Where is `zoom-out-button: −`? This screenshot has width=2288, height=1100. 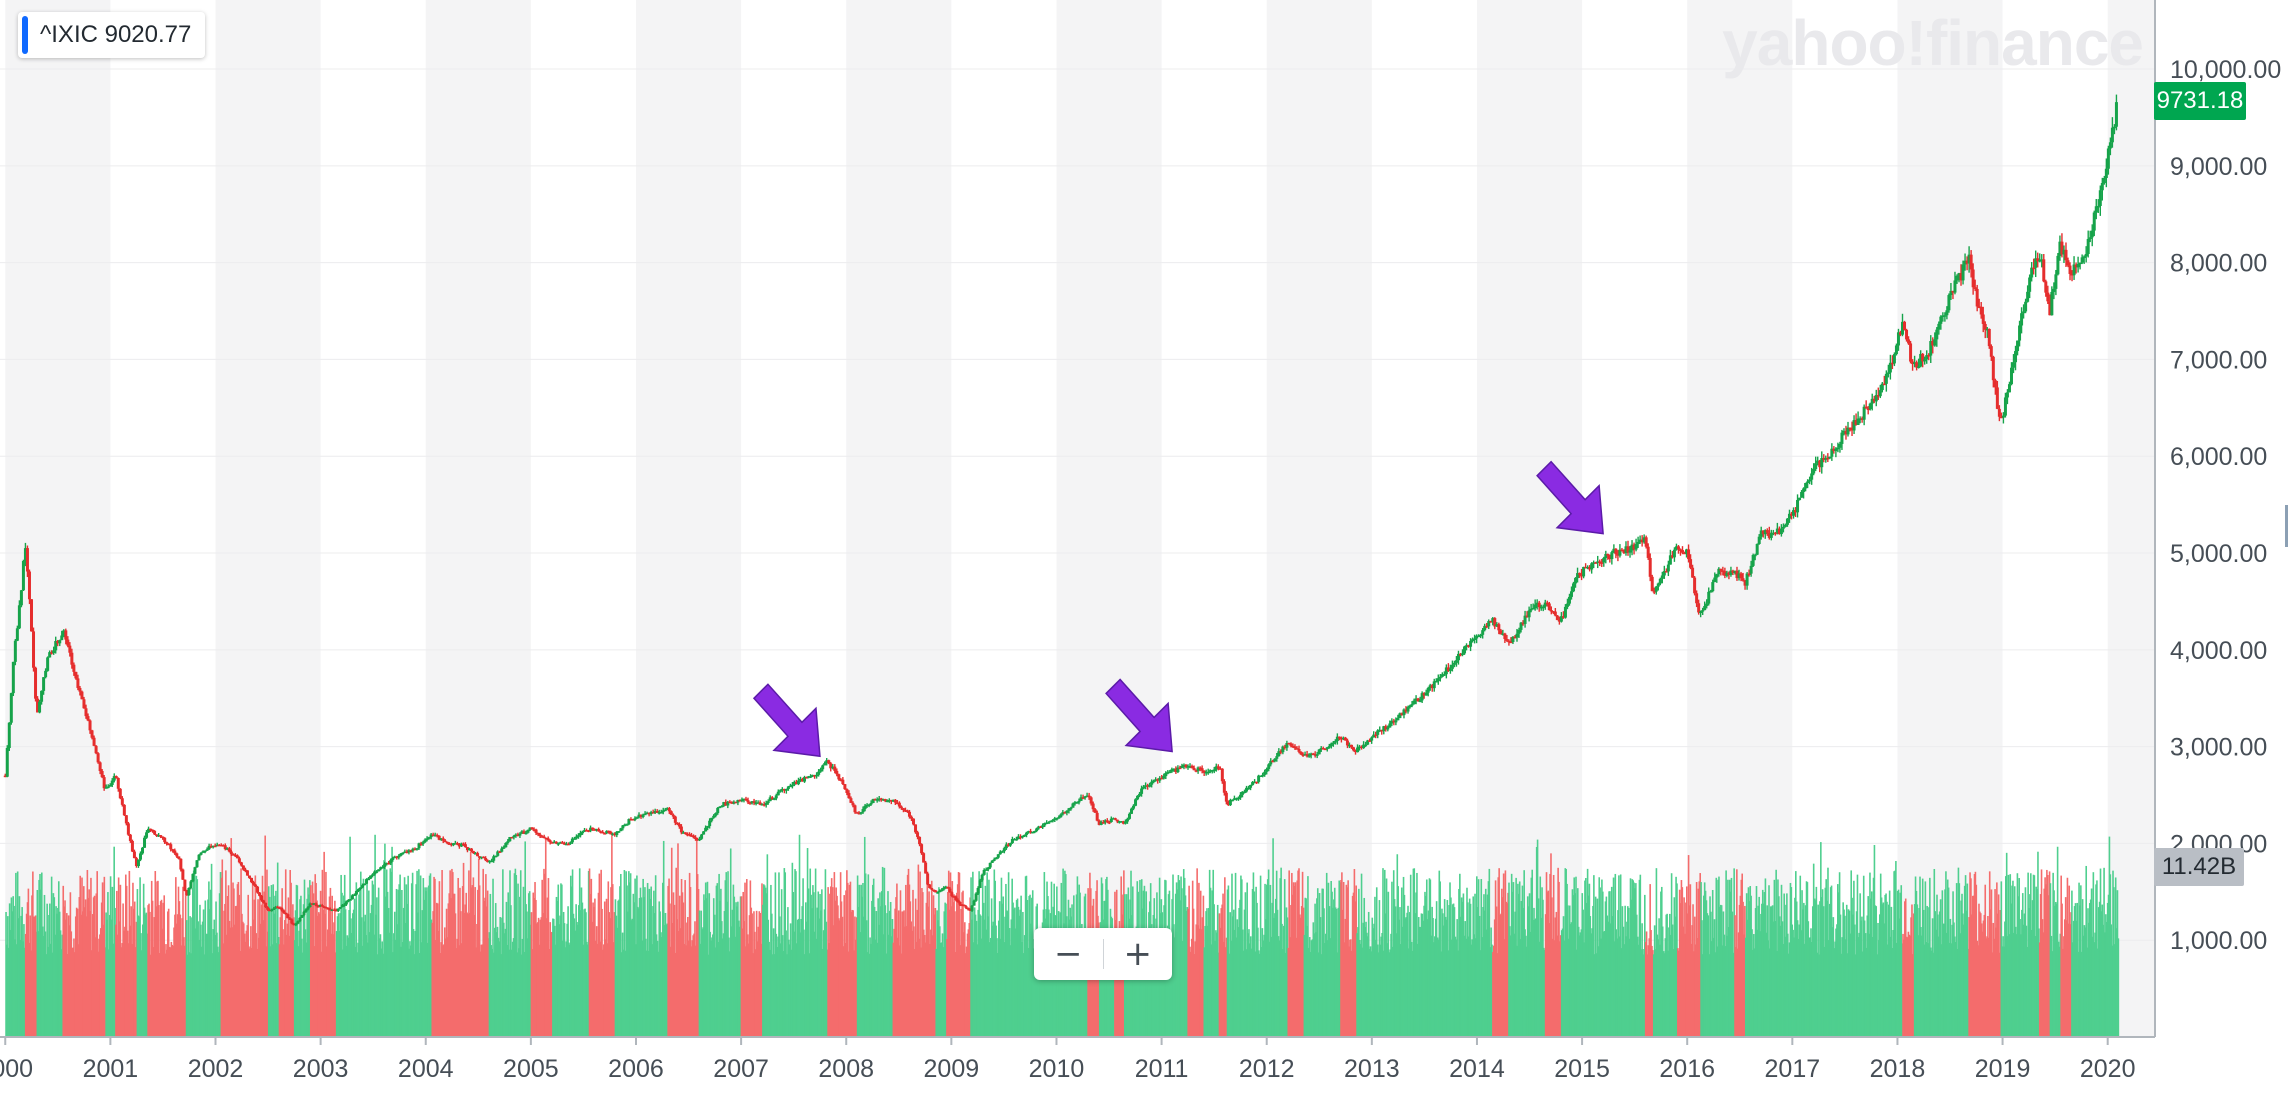
zoom-out-button: − is located at coordinates (1068, 954).